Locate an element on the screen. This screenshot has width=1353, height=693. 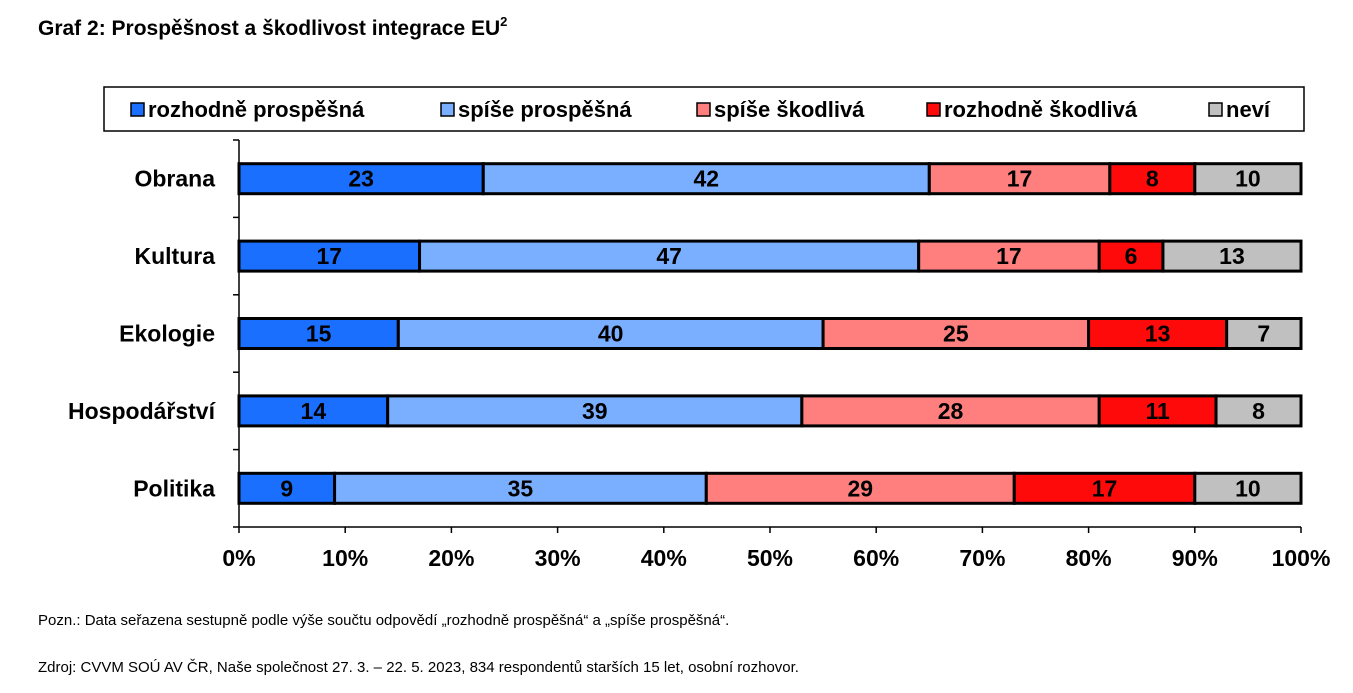
data-label: 14 is located at coordinates (314, 411).